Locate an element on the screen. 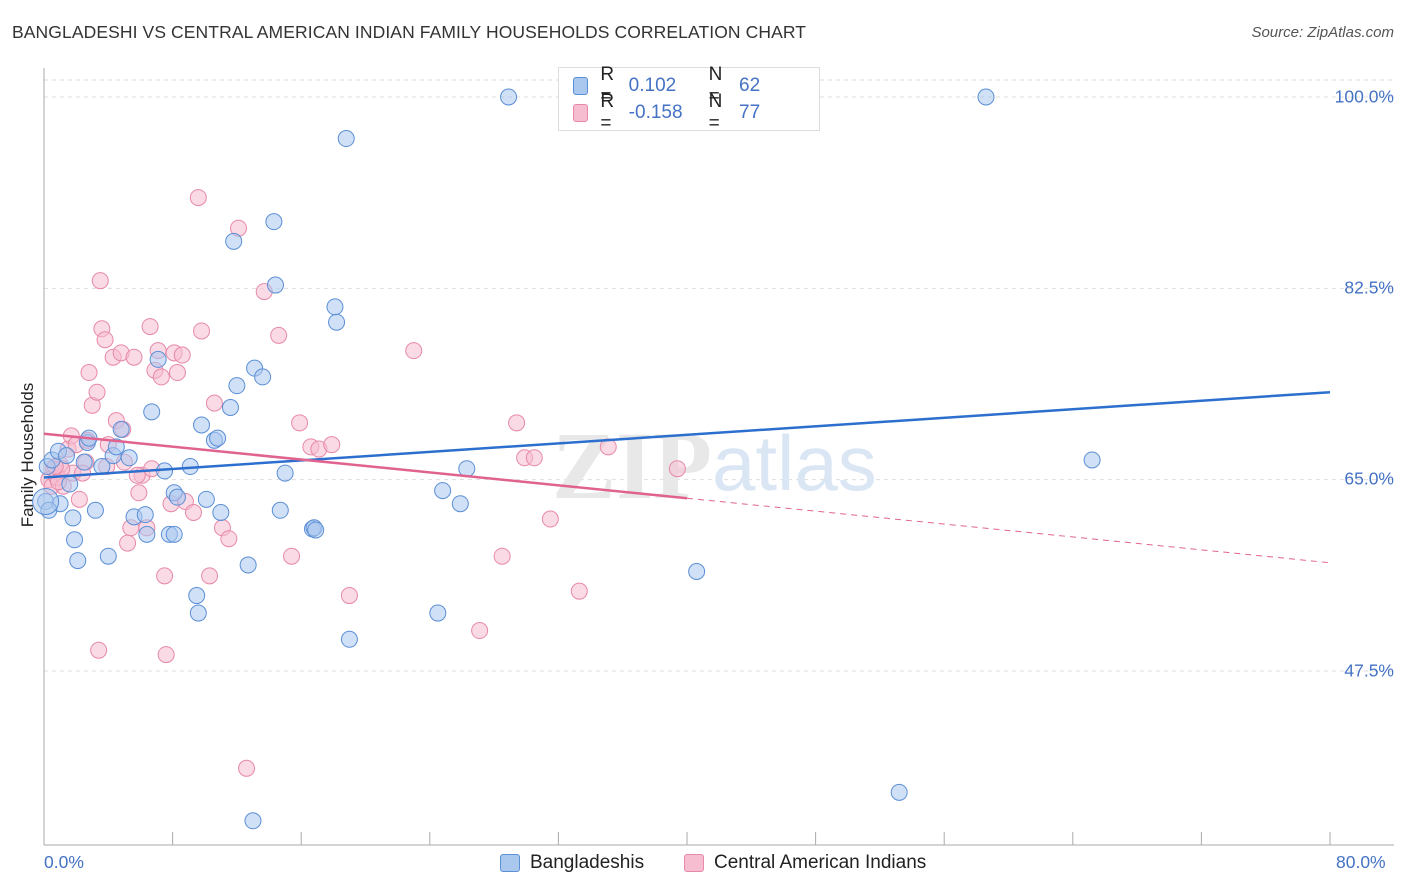  y-tick-label: 100.0% is located at coordinates (1364, 96).